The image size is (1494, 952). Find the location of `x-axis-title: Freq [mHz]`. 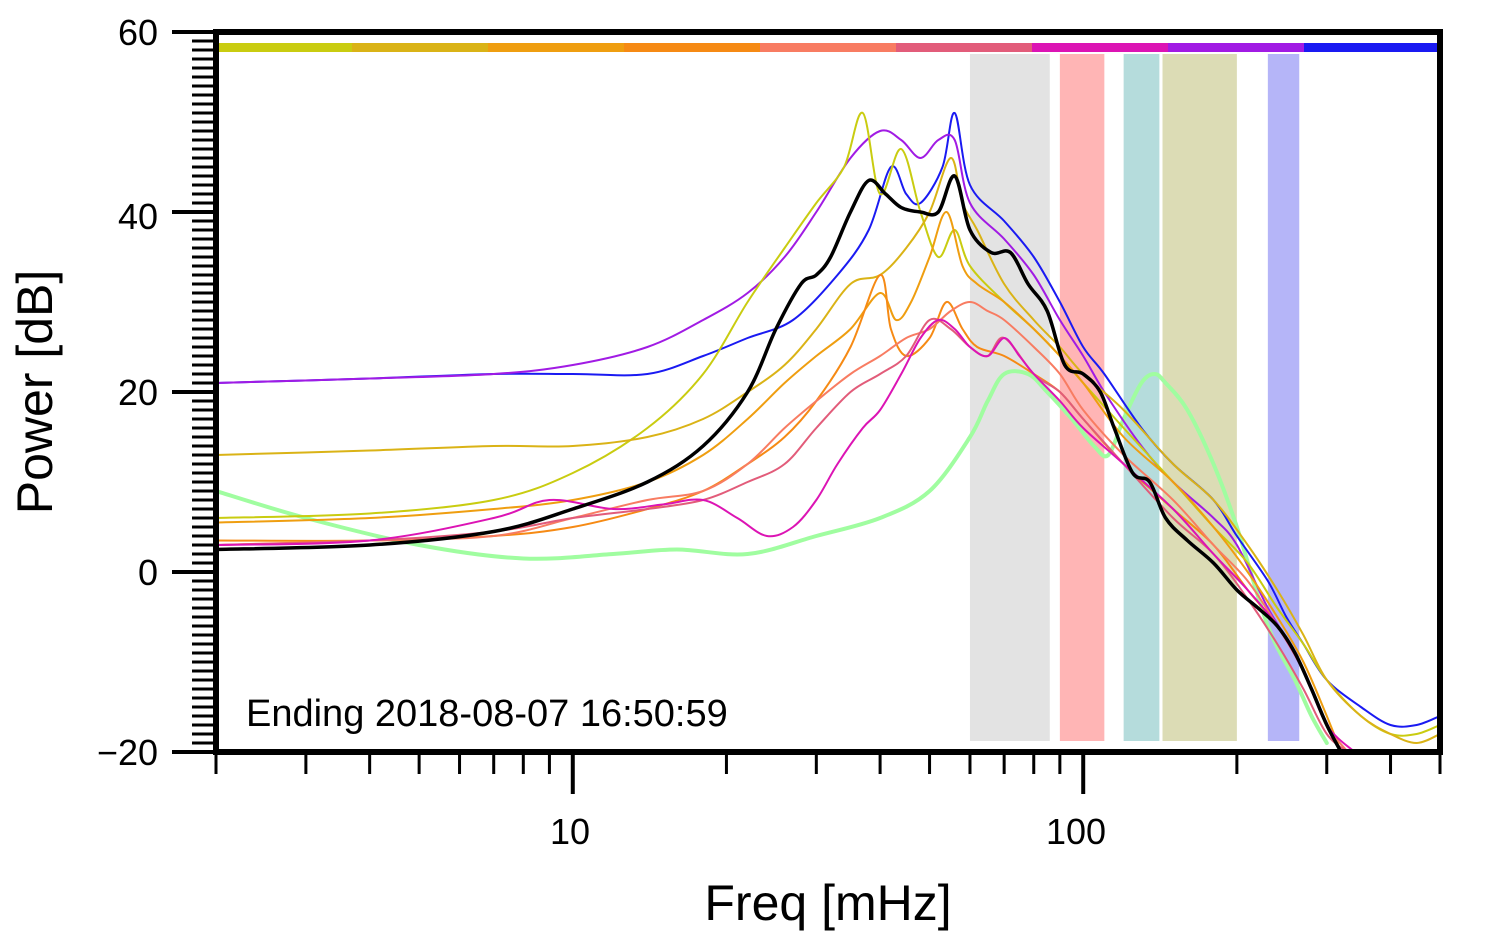

x-axis-title: Freq [mHz] is located at coordinates (827, 903).